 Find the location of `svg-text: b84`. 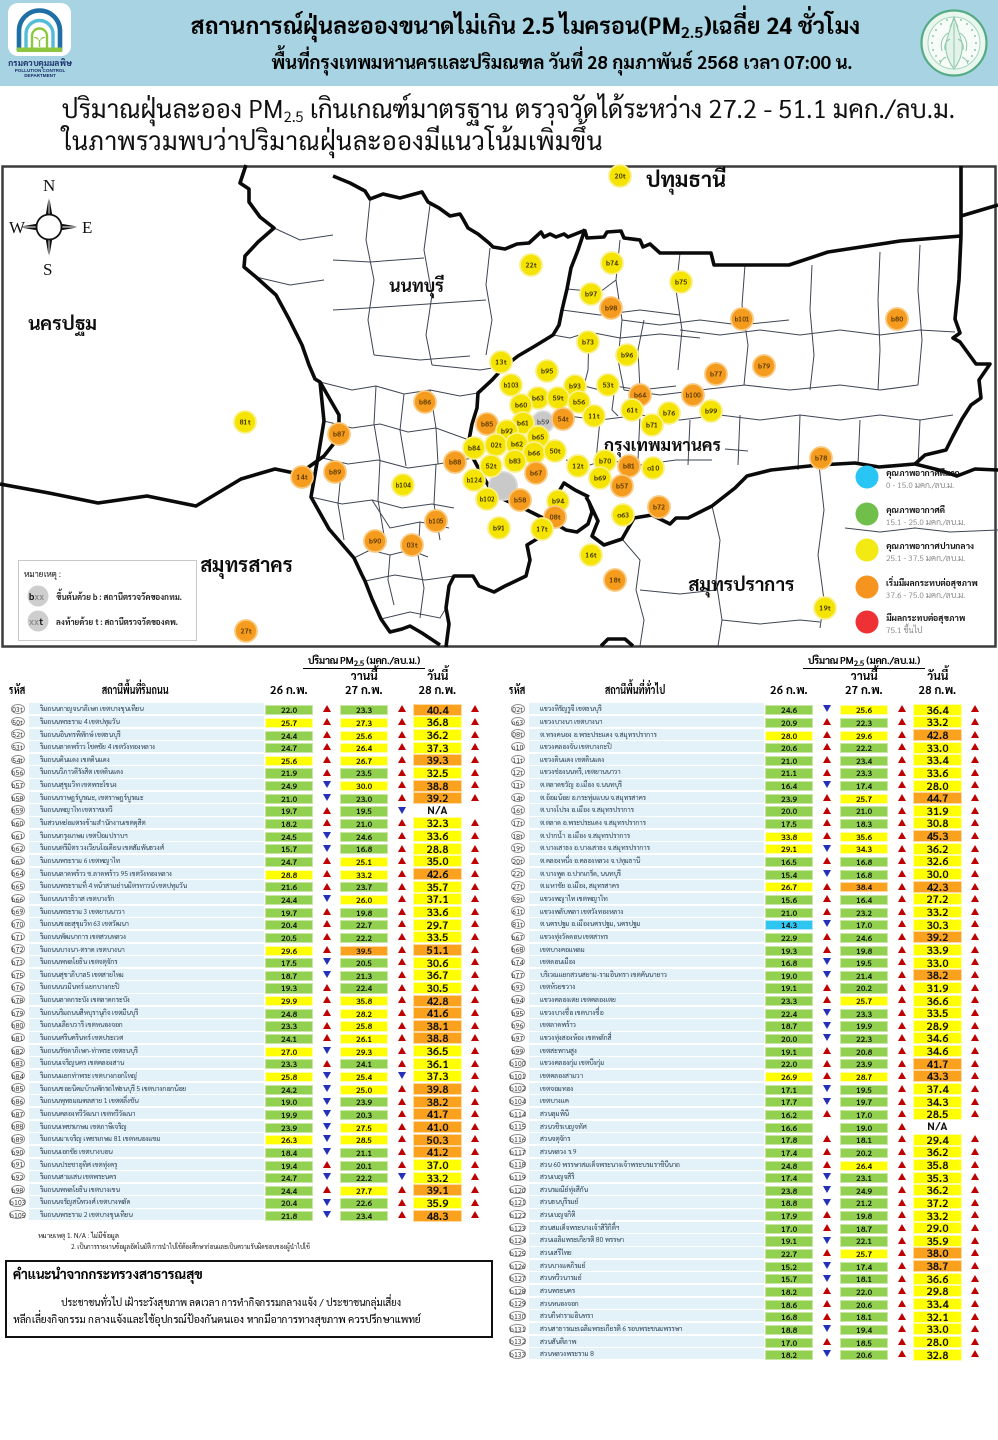

svg-text: b84 is located at coordinates (474, 447).